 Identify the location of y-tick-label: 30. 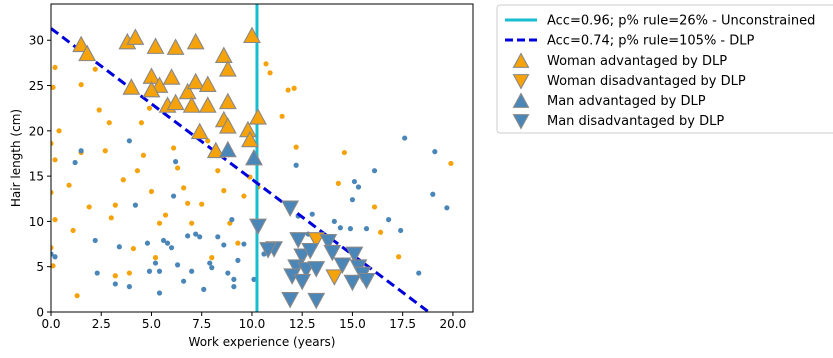
(36, 41).